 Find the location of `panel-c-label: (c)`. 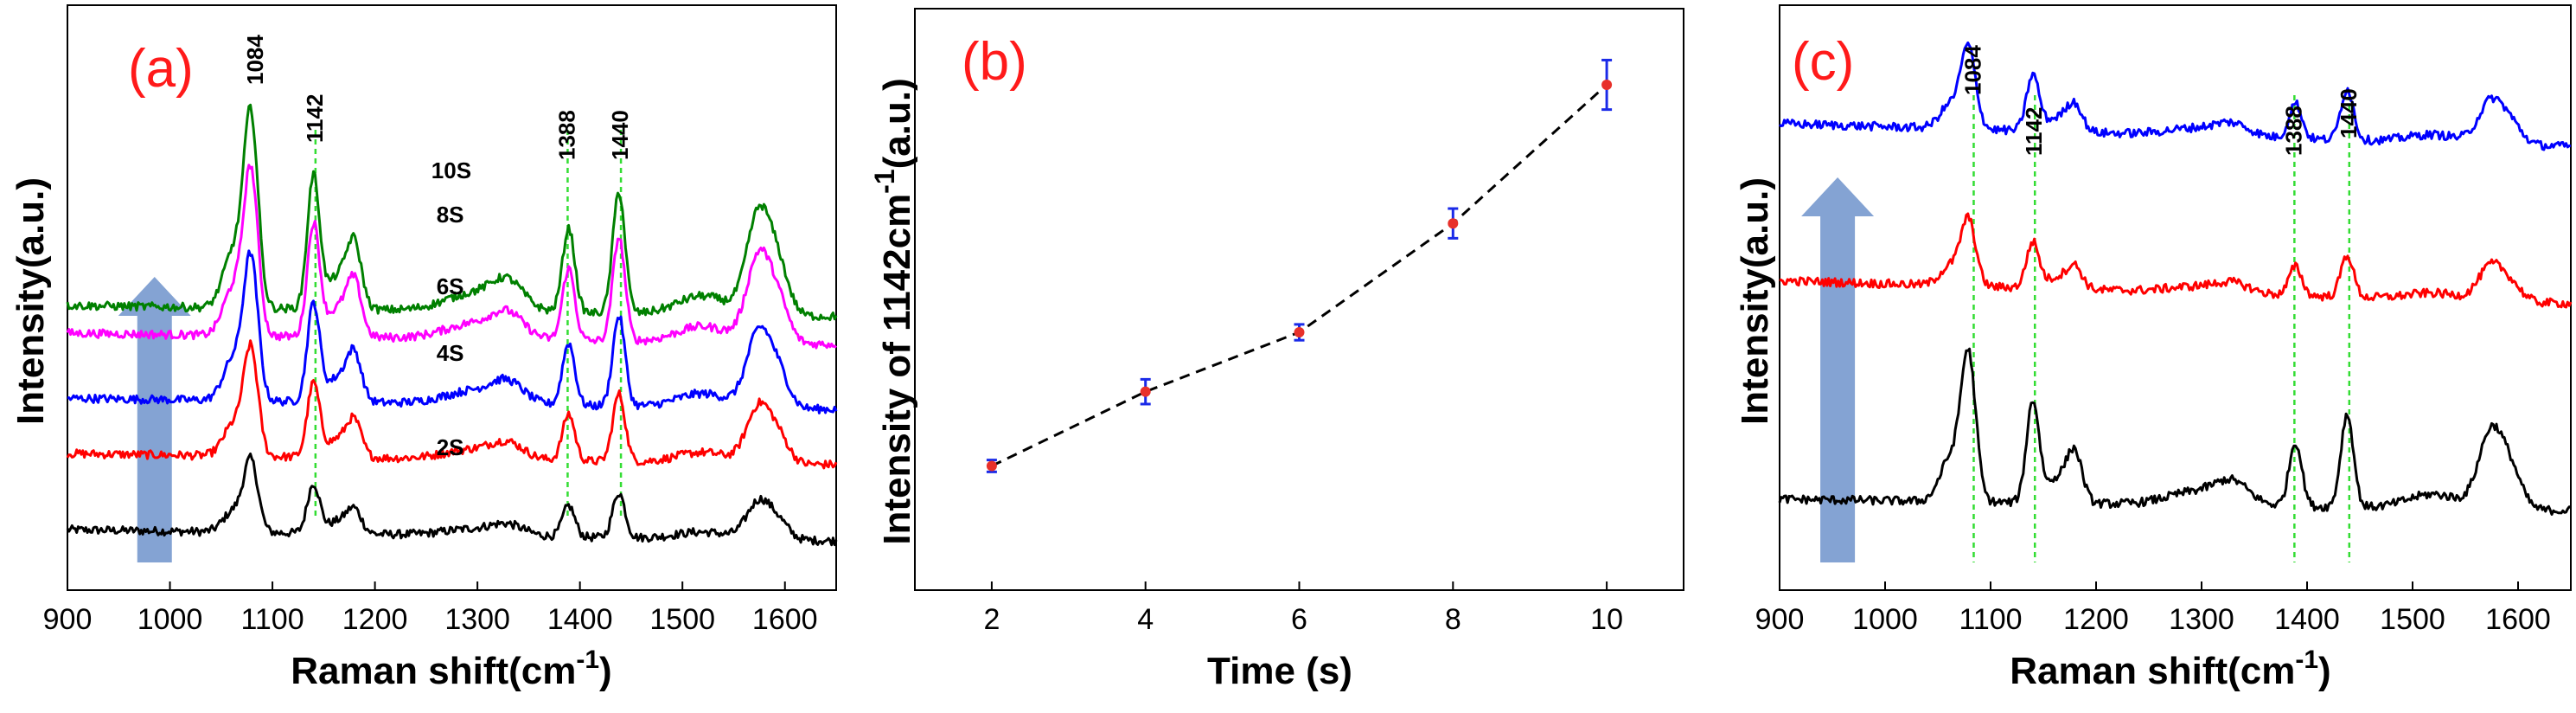

panel-c-label: (c) is located at coordinates (1823, 62).